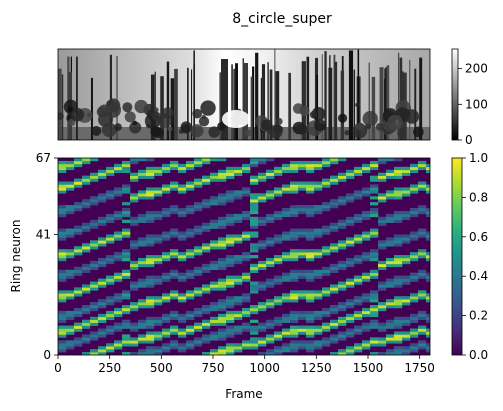 This screenshot has width=503, height=411. What do you see at coordinates (469, 256) in the screenshot?
I see `viridis-colorbar: 0.00.20.40.60.81.0` at bounding box center [469, 256].